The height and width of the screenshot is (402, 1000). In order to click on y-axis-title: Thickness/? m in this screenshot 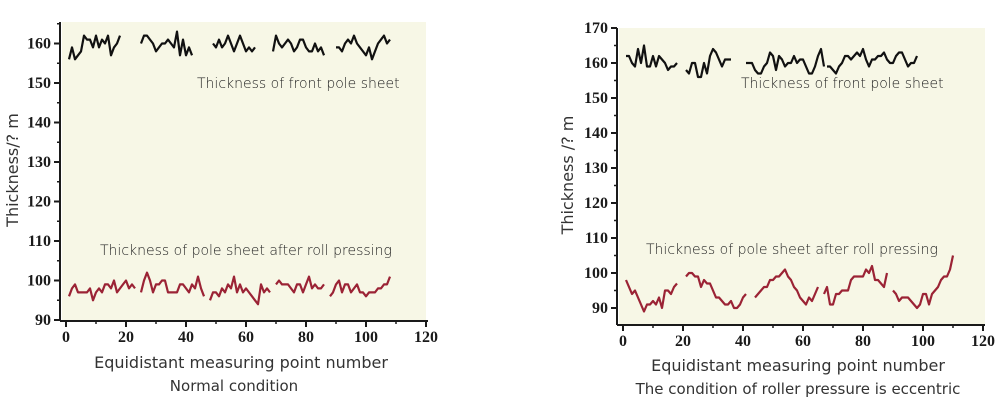, I will do `click(12, 170)`.